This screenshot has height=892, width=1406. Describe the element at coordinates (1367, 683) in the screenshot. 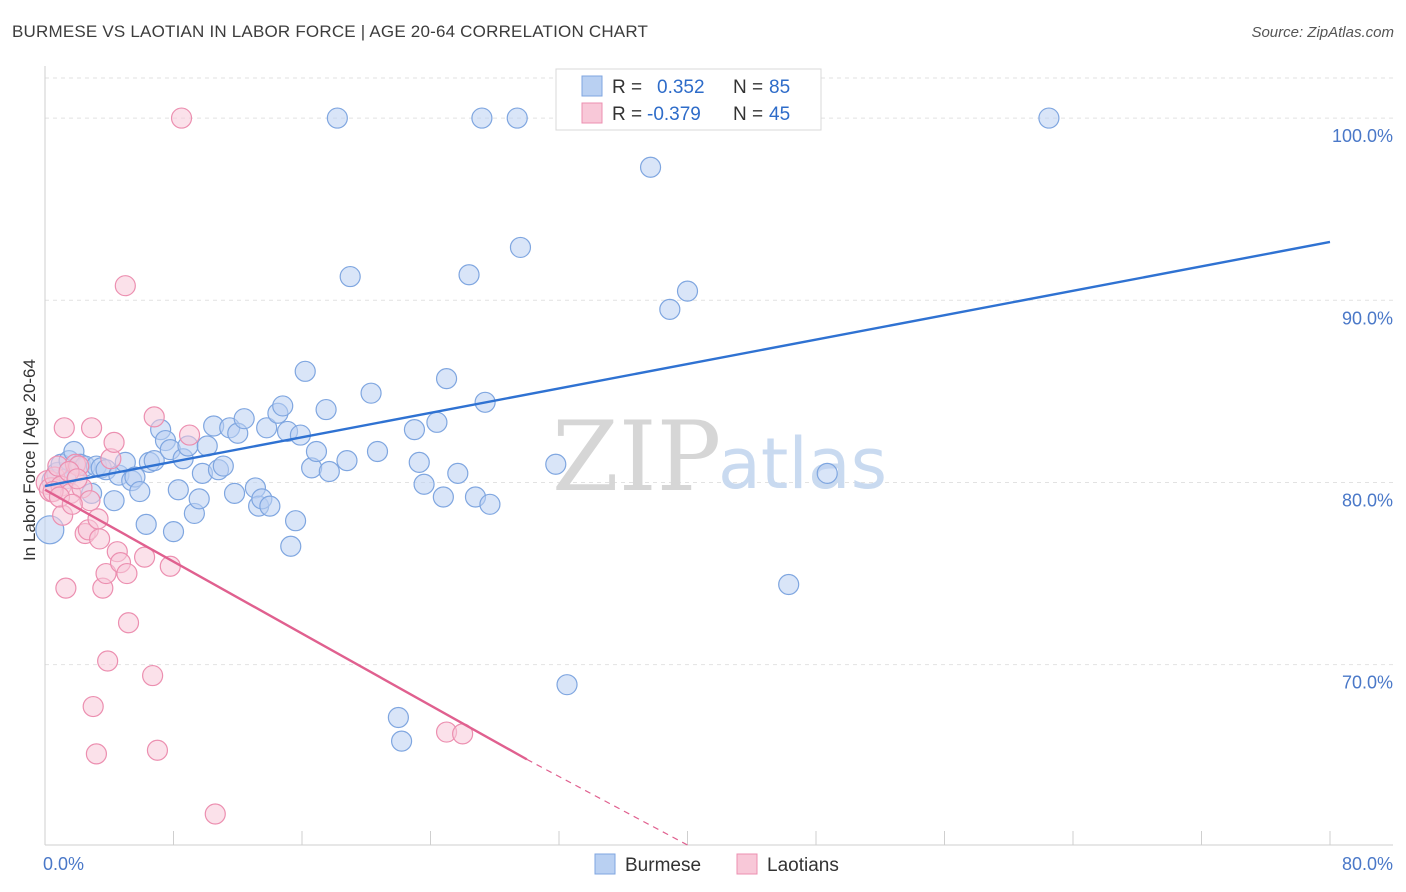

I see `y-tick-label: 70.0%` at that location.